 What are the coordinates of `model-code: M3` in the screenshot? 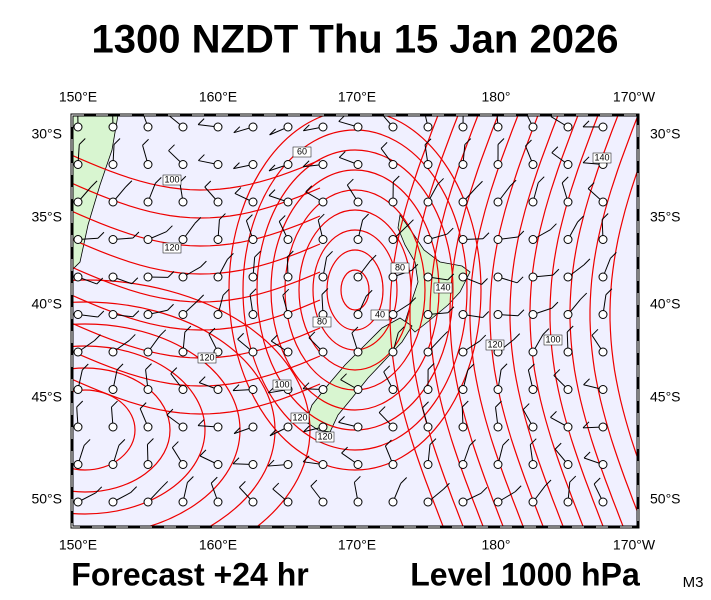 It's located at (693, 582).